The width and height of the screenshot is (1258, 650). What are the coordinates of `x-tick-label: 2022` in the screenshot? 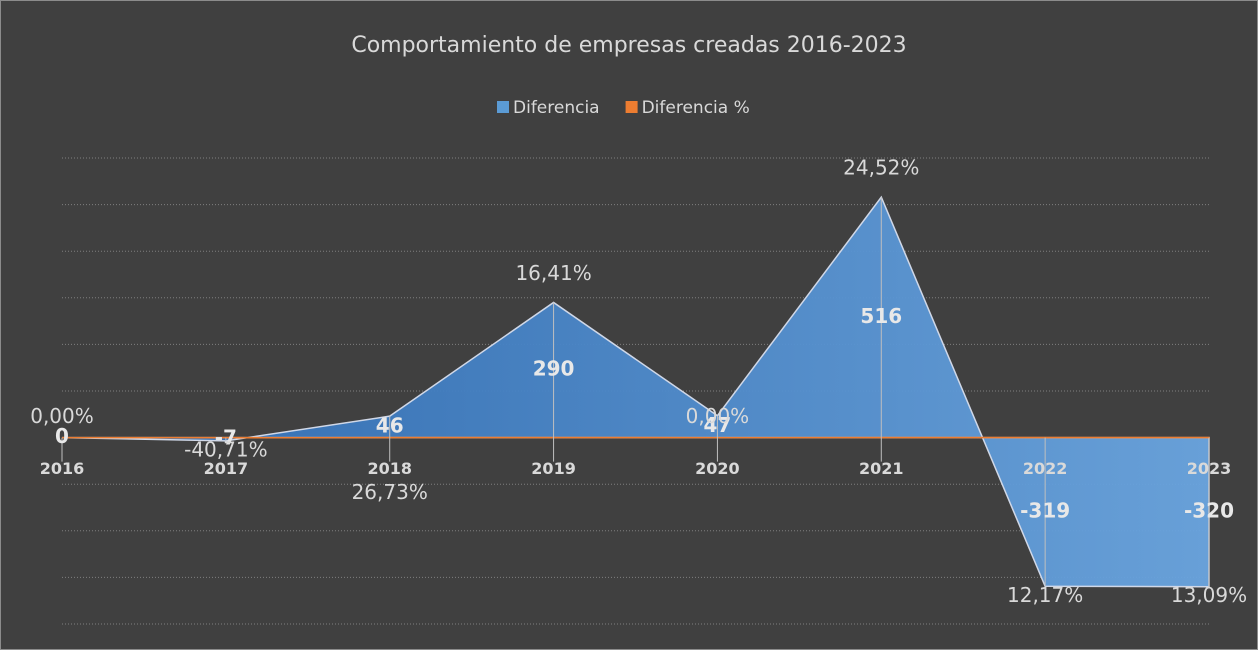 It's located at (1045, 468).